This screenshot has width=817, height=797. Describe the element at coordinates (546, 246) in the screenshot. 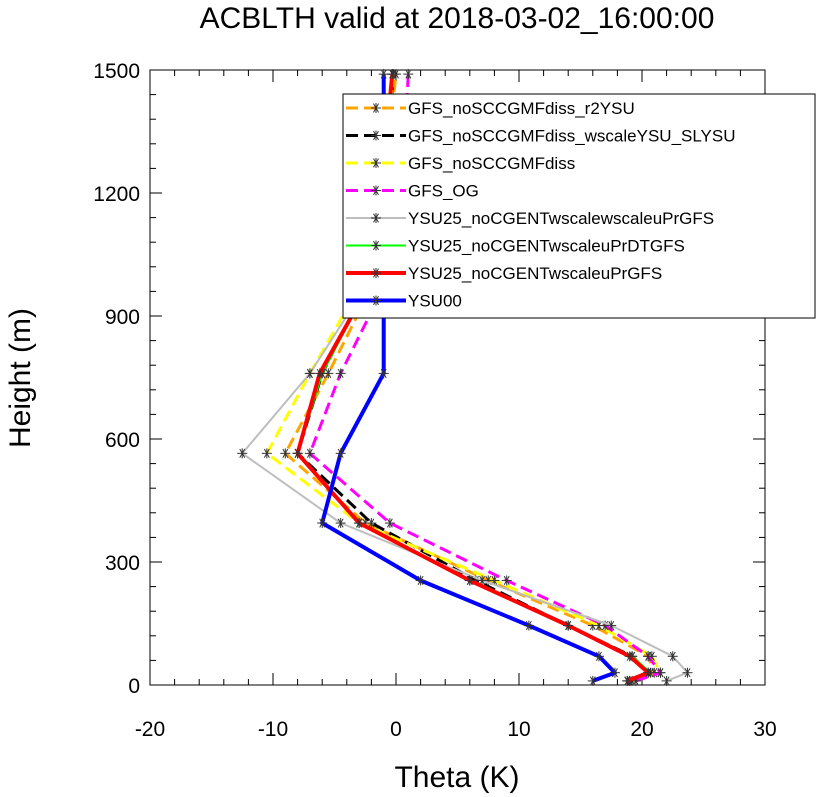

I see `legend-label: YSU25_noCGENTwscaleuPrDTGFS` at that location.